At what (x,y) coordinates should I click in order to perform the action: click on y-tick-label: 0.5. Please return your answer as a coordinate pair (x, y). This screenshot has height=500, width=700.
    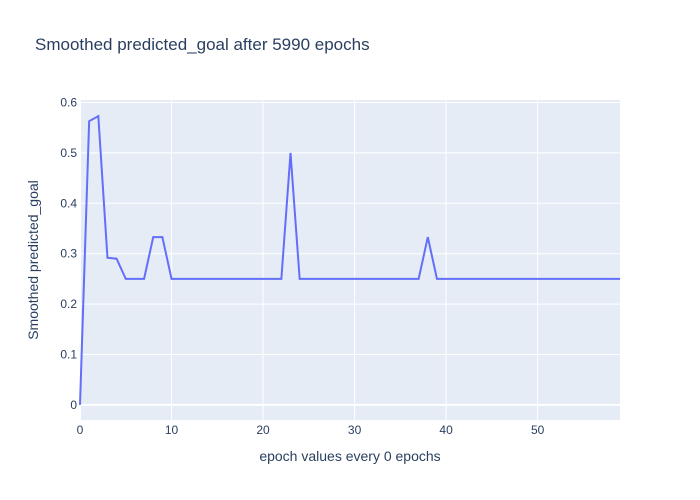
    Looking at the image, I should click on (68, 153).